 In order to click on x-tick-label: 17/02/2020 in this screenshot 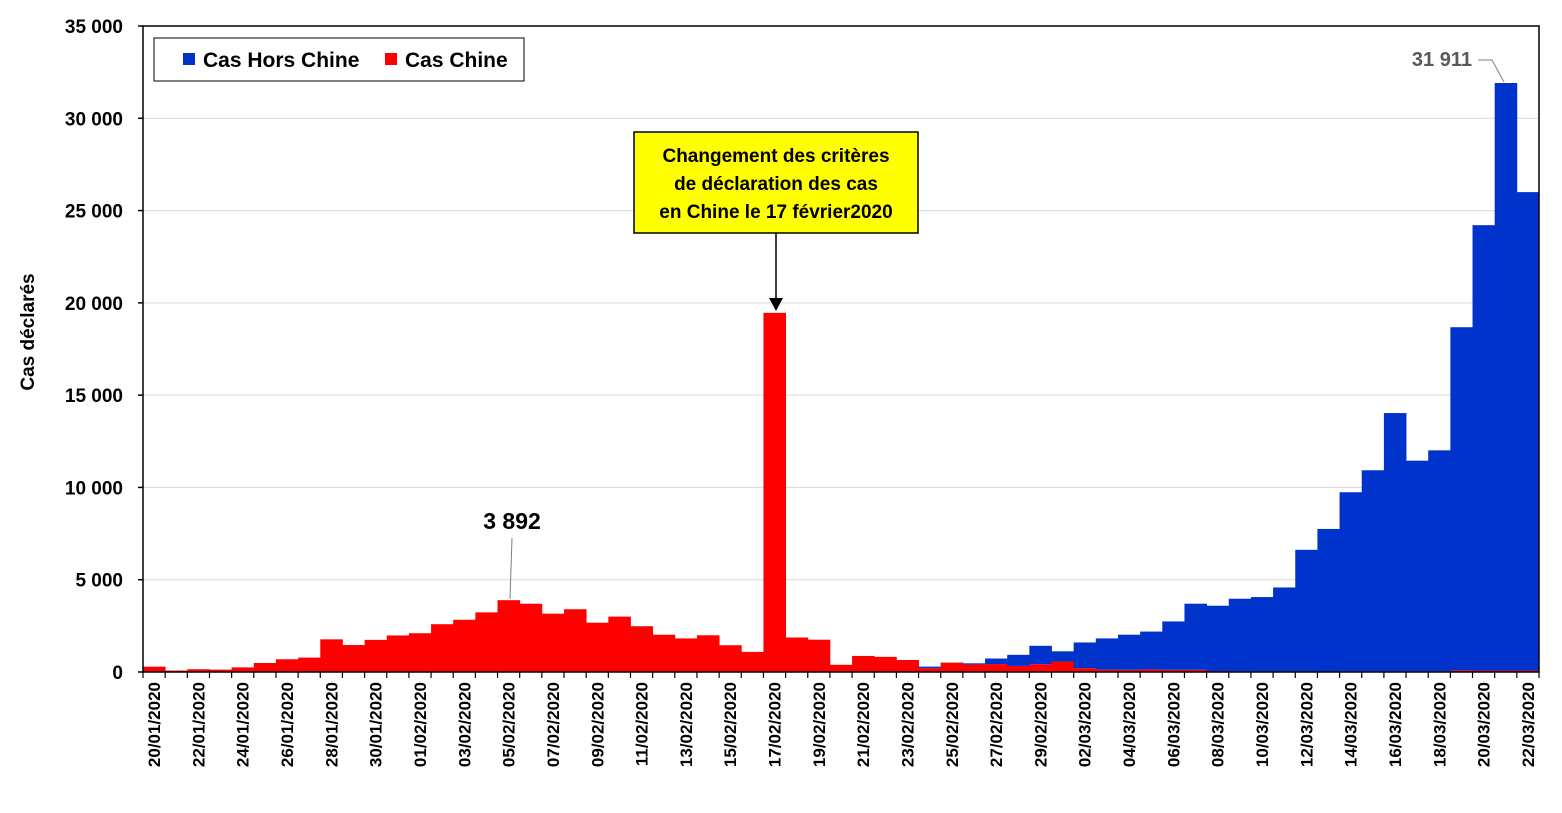, I will do `click(775, 724)`.